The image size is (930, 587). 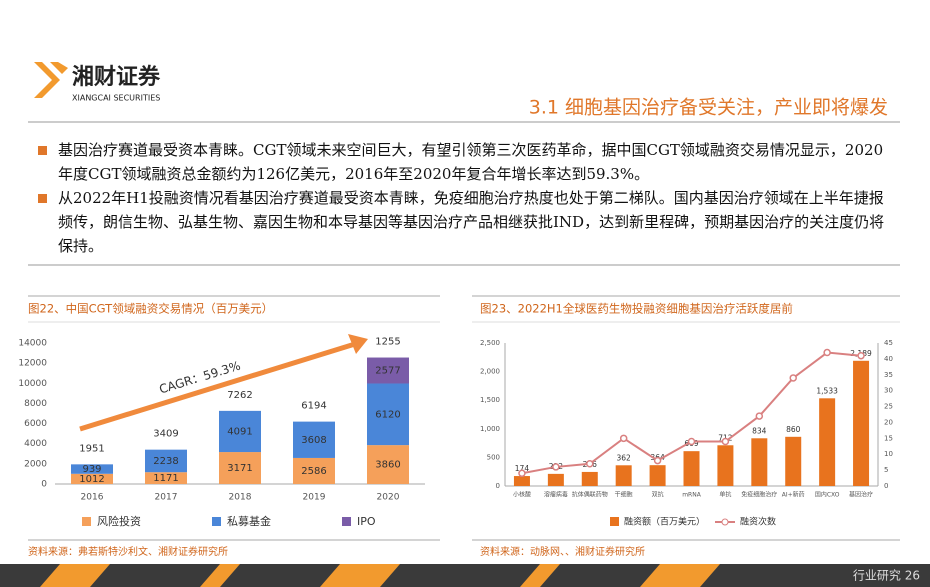 I want to click on segment-label: 2577, so click(x=387, y=371).